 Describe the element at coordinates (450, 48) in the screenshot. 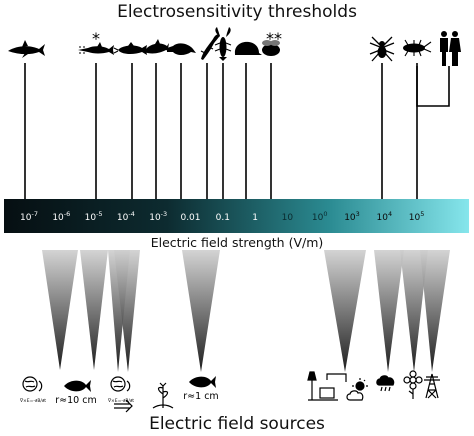

I see `humans-icon` at that location.